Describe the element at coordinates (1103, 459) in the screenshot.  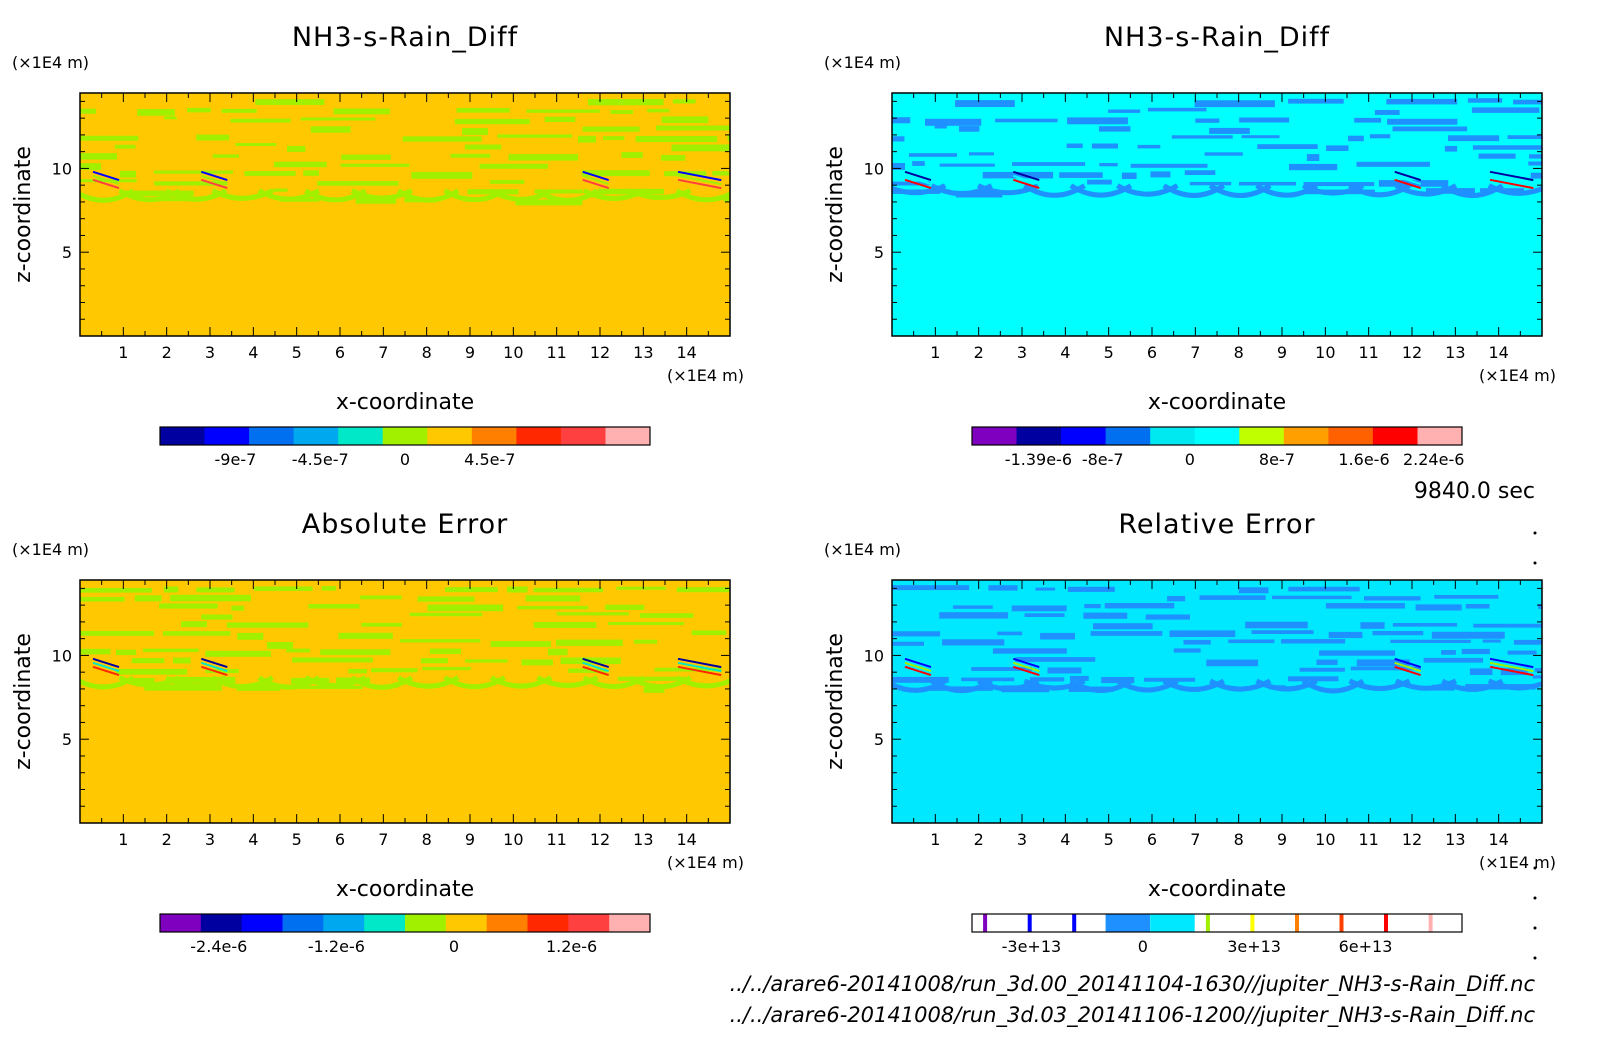
I see `colorbar-tick-label: -8e-7` at that location.